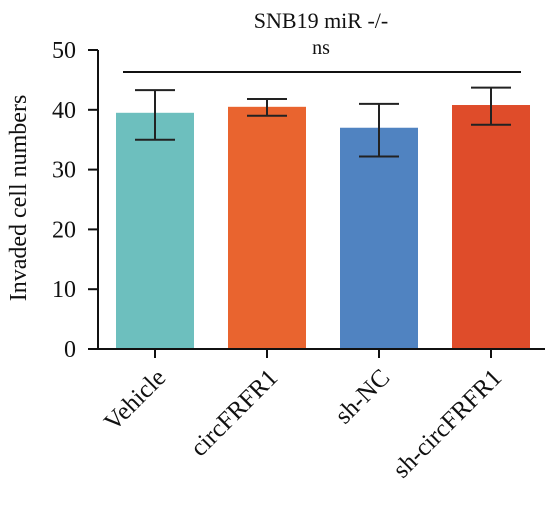 This screenshot has width=548, height=510. Describe the element at coordinates (447, 423) in the screenshot. I see `x-tick-label: sh-circFRFR1` at that location.